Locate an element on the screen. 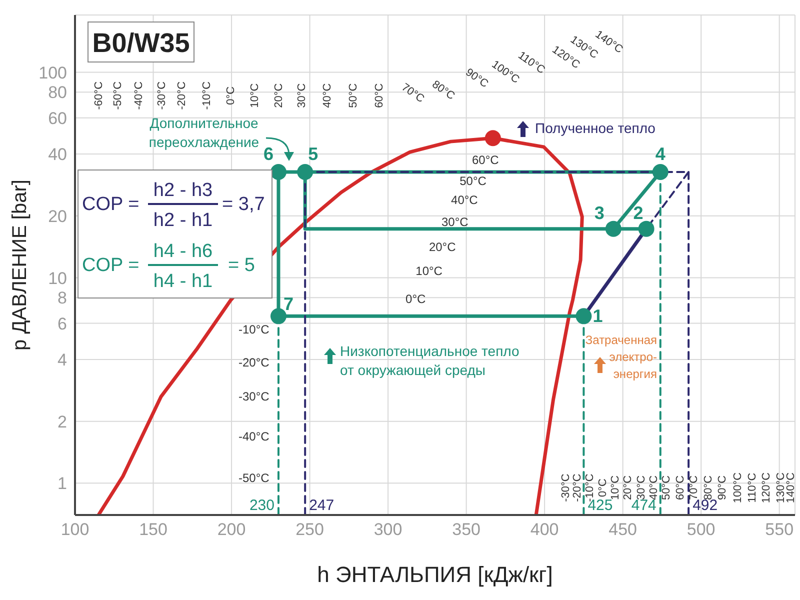 This screenshot has width=800, height=600. text: B0/W35 is located at coordinates (141, 43).